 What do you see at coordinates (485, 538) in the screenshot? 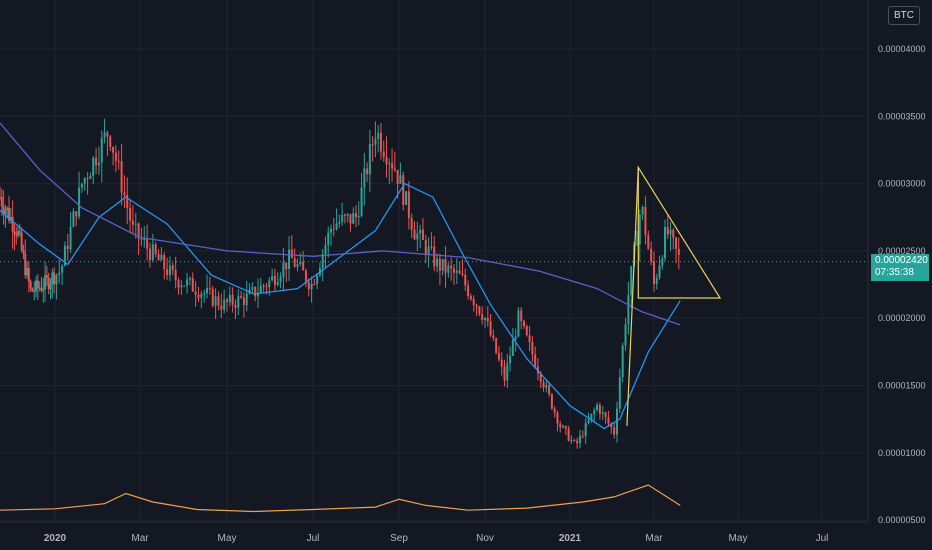
I see `x-tick-label: Nov` at bounding box center [485, 538].